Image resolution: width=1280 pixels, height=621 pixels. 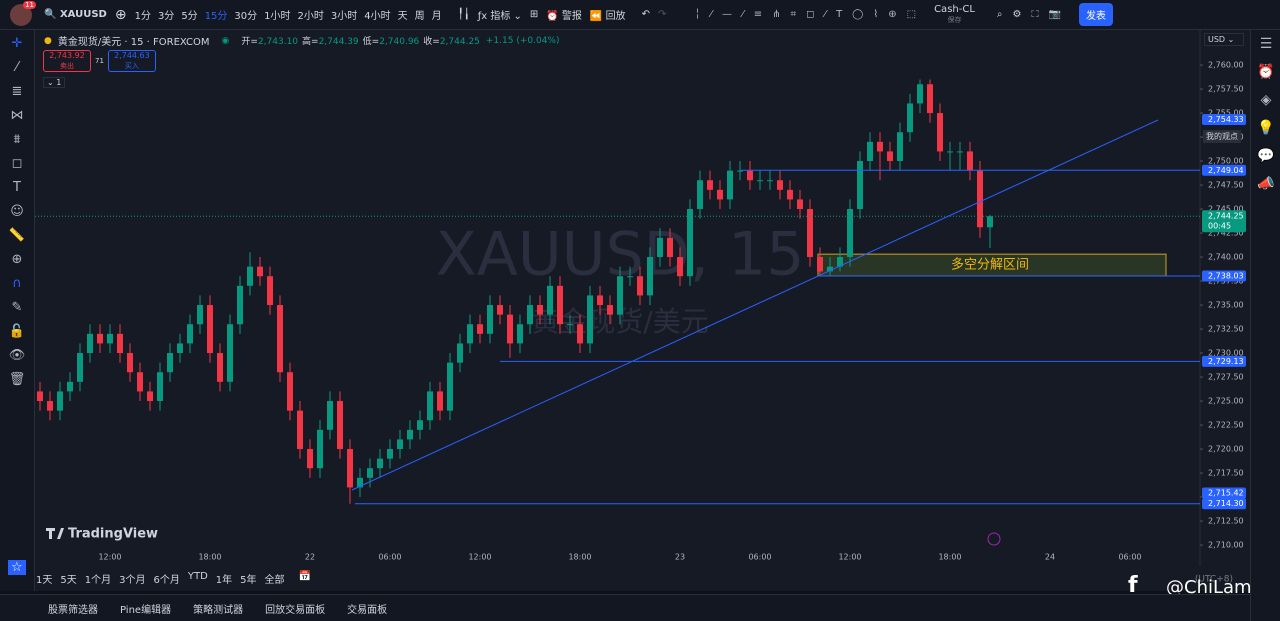 What do you see at coordinates (571, 16) in the screenshot?
I see `alerts: 警报` at bounding box center [571, 16].